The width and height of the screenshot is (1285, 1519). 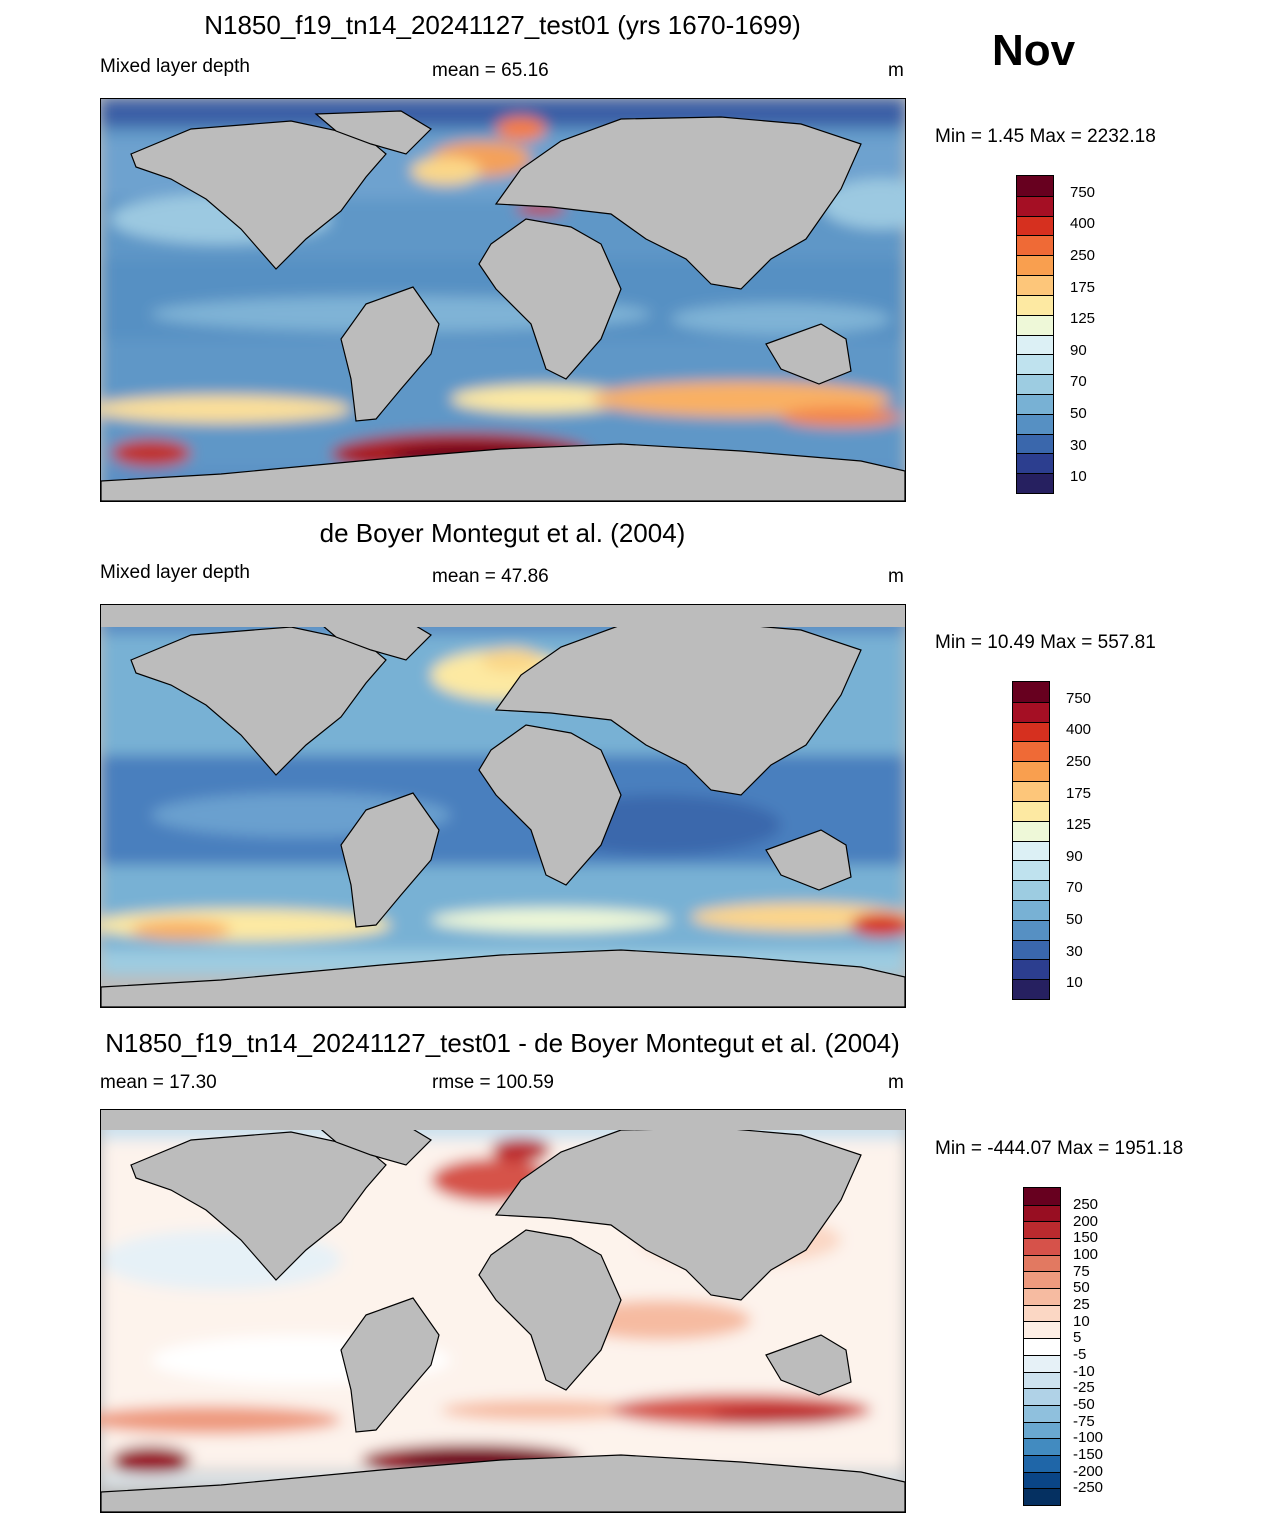 I want to click on panel2-minmax: Min = 10.49 Max = 557.81, so click(x=1045, y=642).